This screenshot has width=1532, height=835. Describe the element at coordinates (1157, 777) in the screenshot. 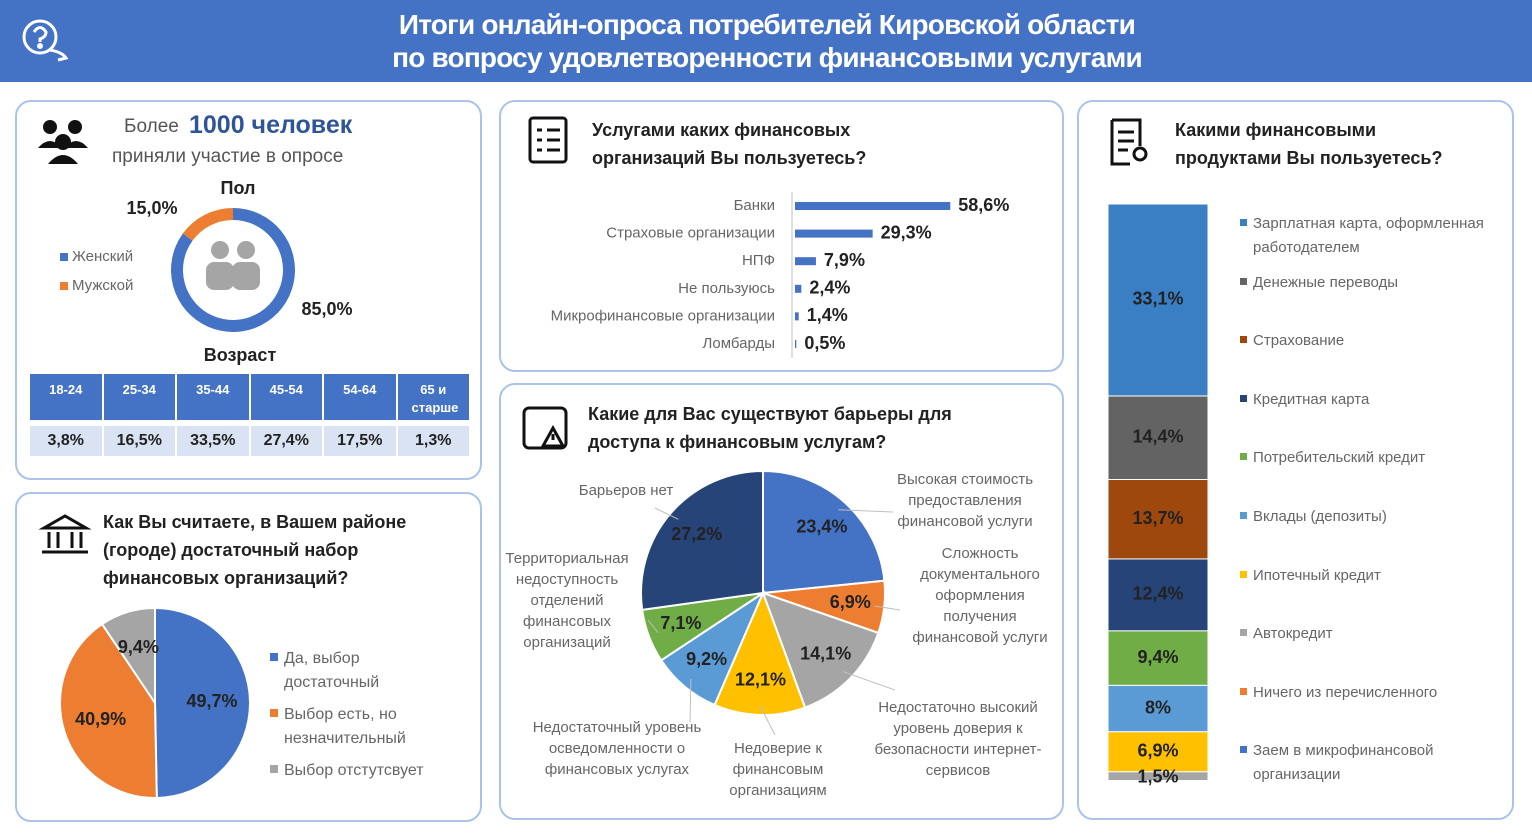

I see `value-label: 1,5%` at that location.